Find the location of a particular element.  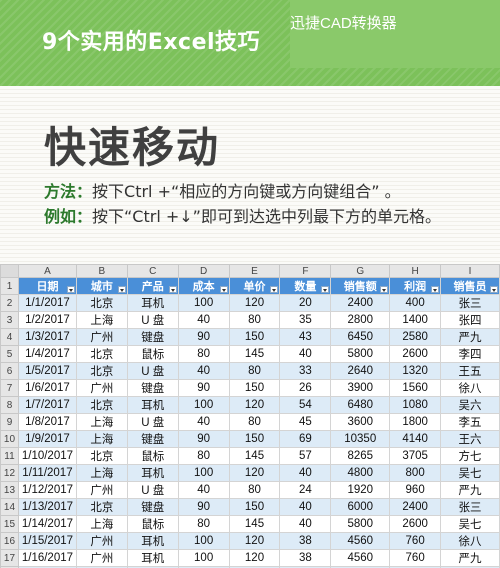

table-cell: 145 is located at coordinates (254, 524).